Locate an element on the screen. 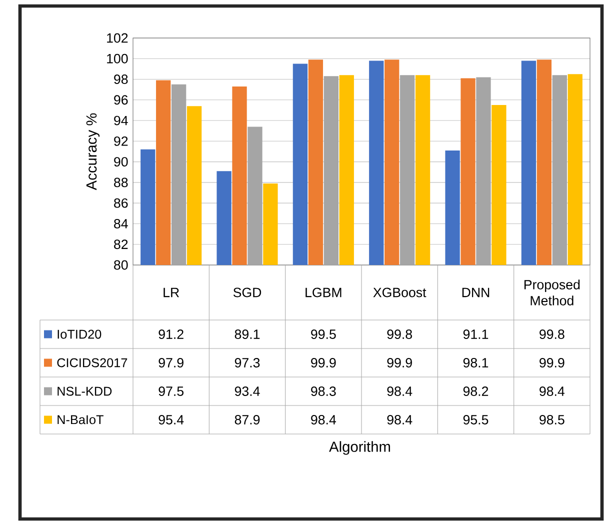  x-tick-label: XGBoost is located at coordinates (399, 293).